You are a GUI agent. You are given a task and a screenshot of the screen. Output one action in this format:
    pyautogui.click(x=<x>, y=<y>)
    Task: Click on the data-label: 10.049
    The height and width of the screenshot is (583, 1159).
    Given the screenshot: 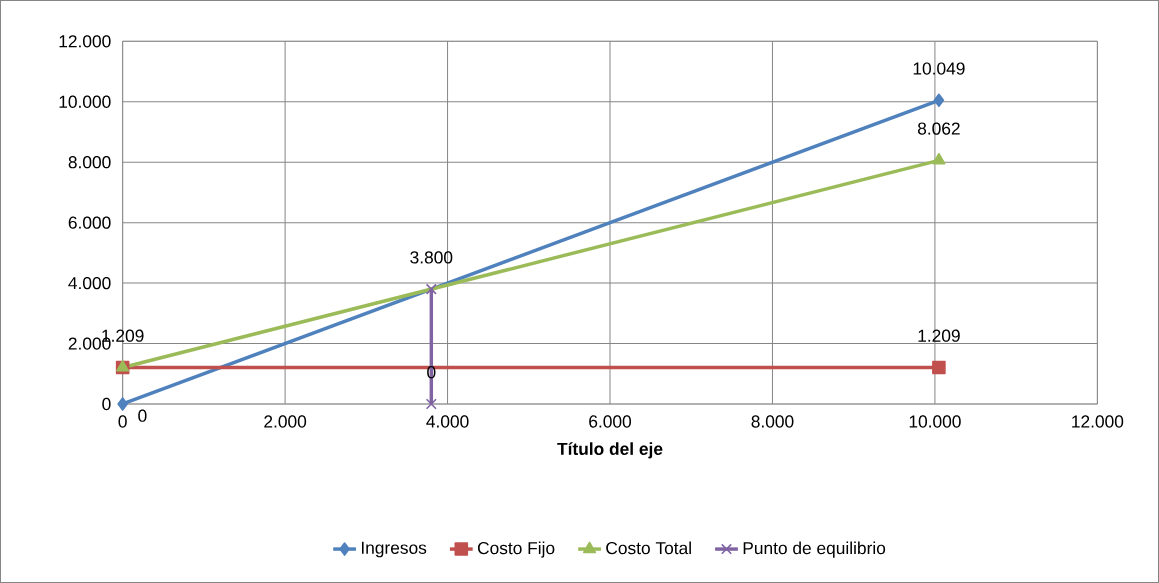 What is the action you would take?
    pyautogui.click(x=939, y=68)
    